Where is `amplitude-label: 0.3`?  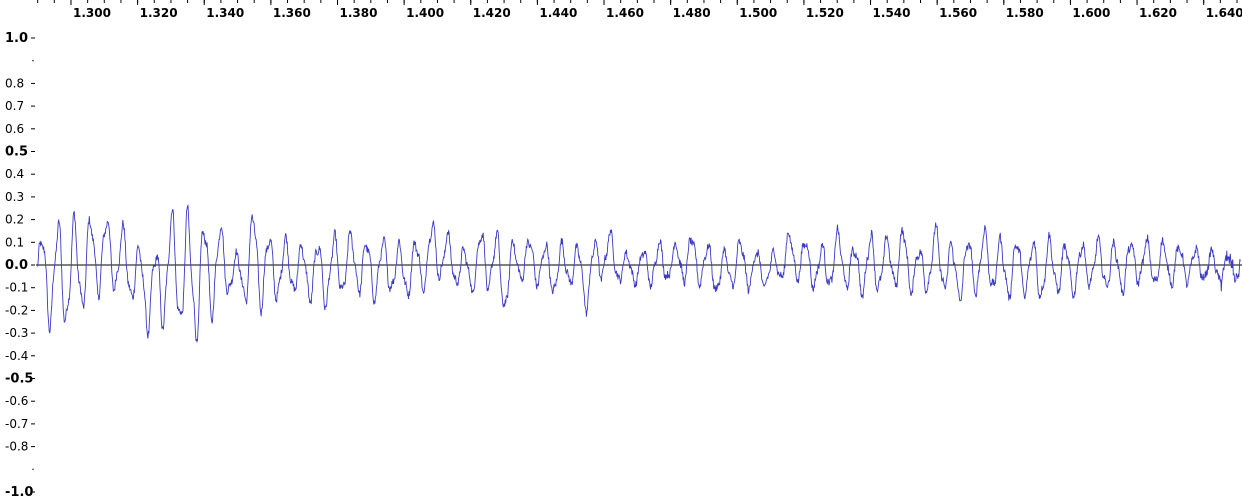 amplitude-label: 0.3 is located at coordinates (14, 197).